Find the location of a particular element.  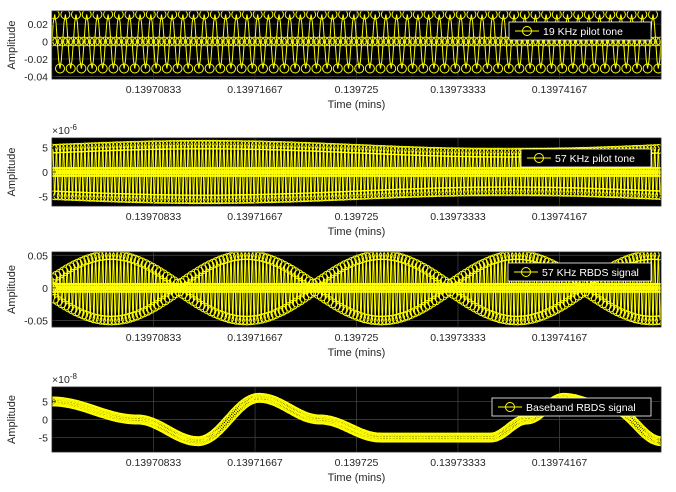

x-tick-label: 0.13974167 is located at coordinates (560, 90).